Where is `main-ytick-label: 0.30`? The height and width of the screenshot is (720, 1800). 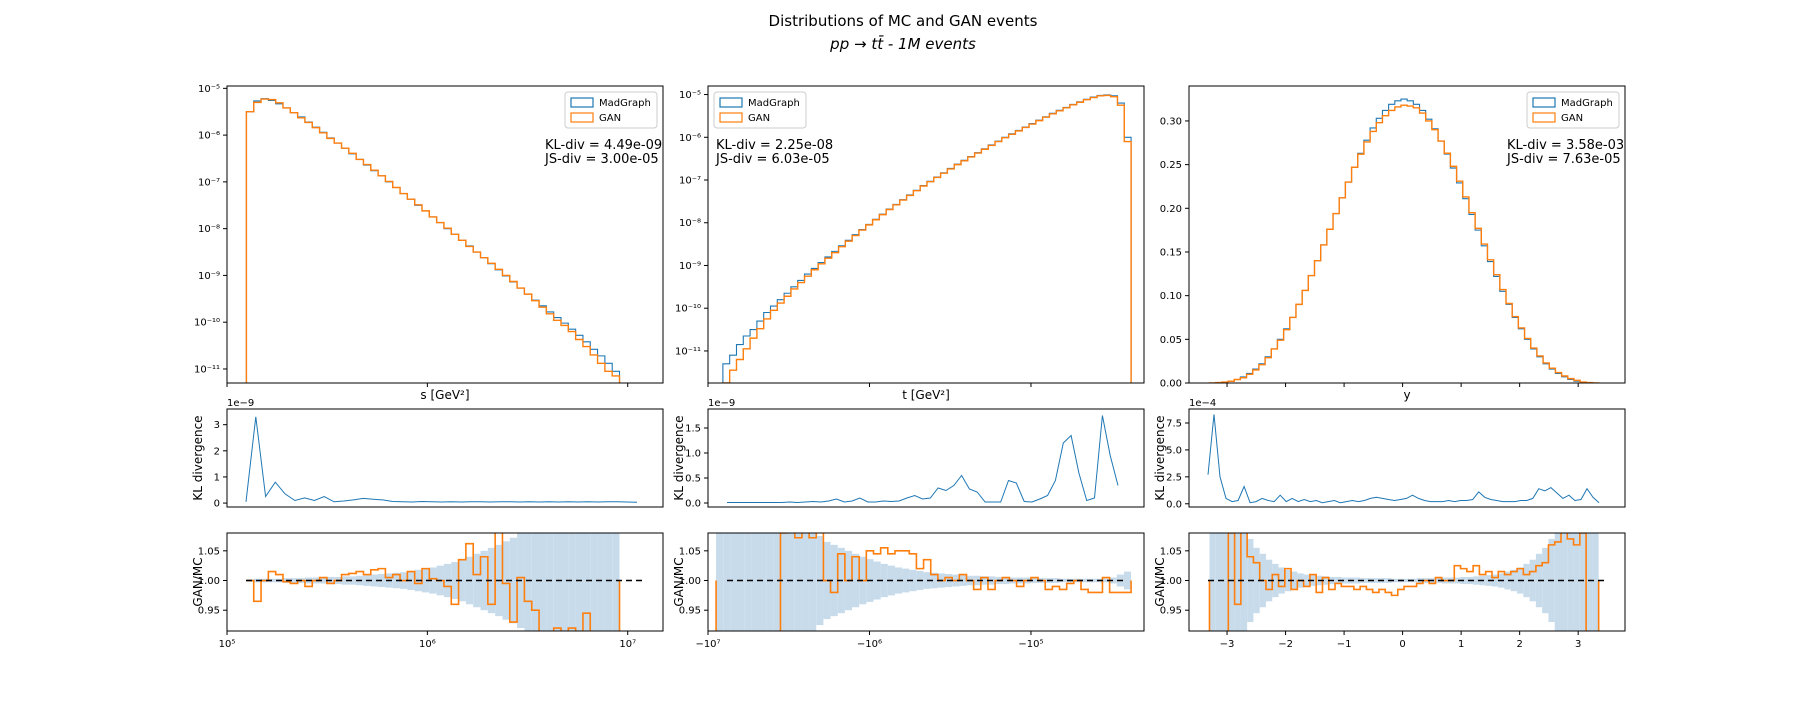
main-ytick-label: 0.30 is located at coordinates (1171, 121).